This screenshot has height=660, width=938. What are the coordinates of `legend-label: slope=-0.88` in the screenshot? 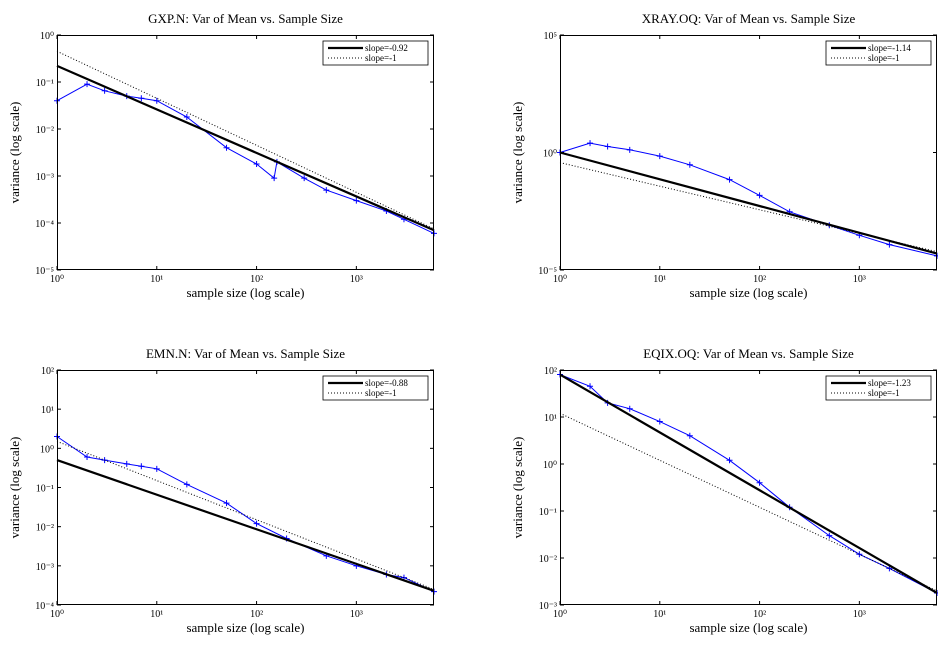 It's located at (386, 383).